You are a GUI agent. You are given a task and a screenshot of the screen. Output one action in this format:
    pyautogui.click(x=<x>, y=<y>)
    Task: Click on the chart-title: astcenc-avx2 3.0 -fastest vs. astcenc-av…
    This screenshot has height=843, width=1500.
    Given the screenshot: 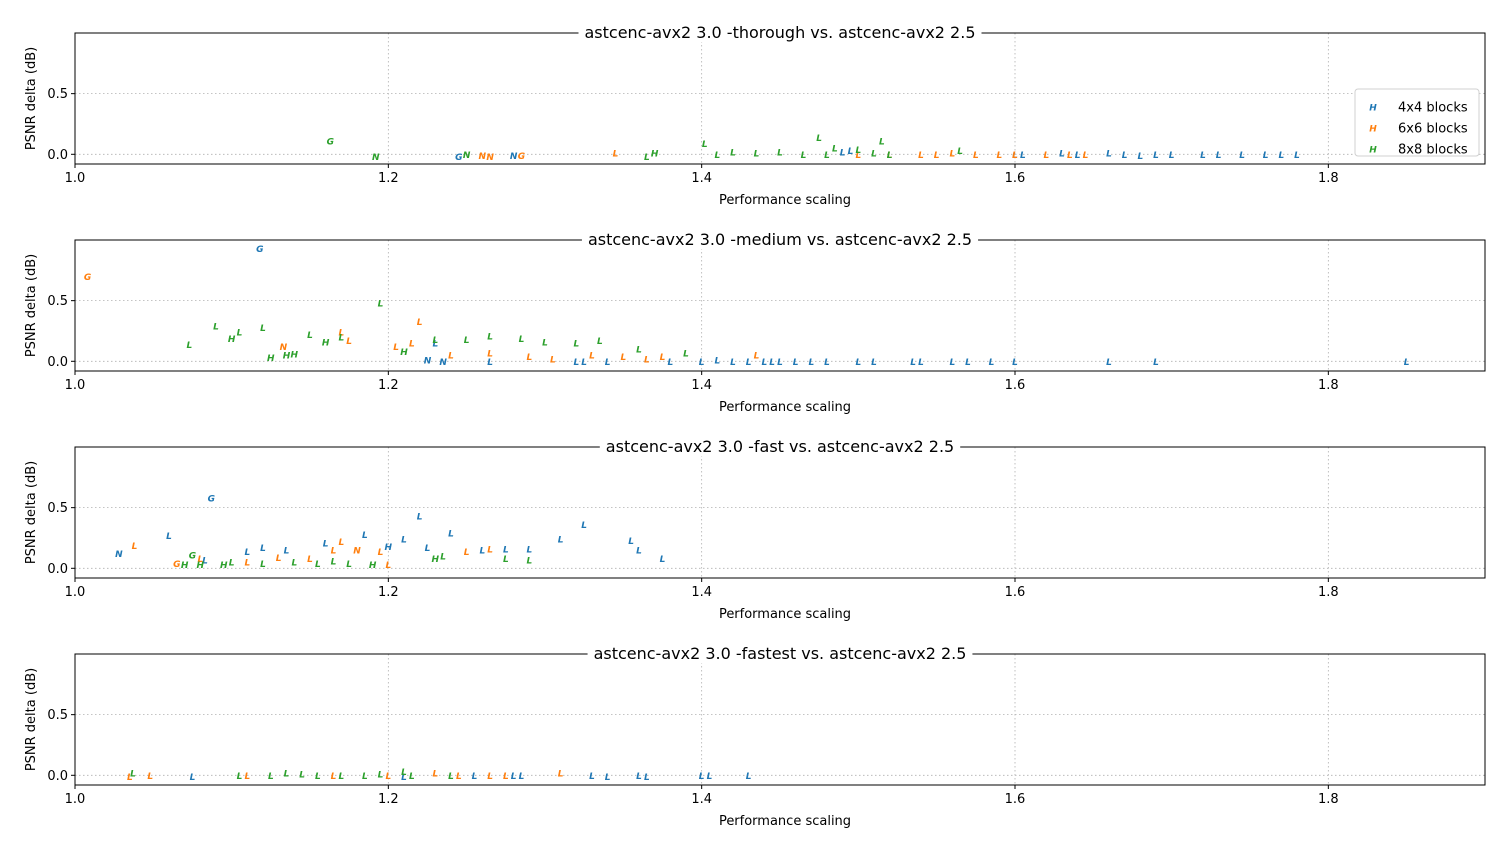 What is the action you would take?
    pyautogui.click(x=780, y=653)
    